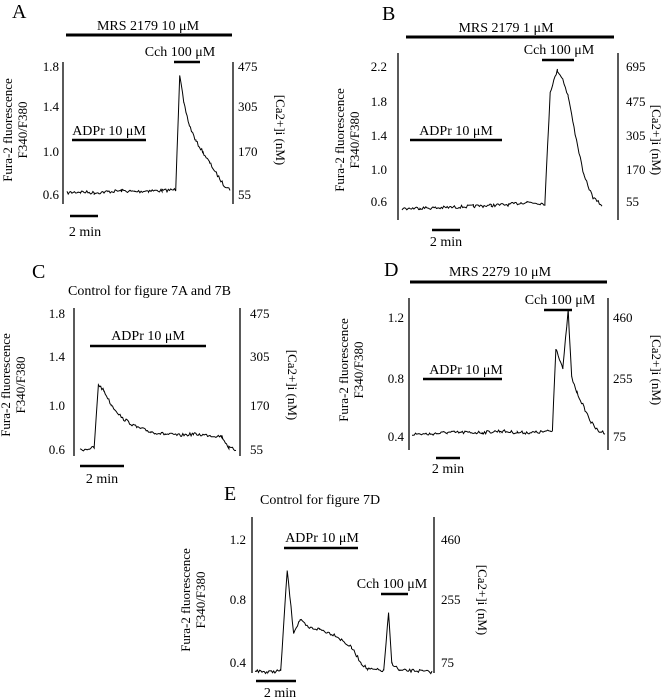 The height and width of the screenshot is (700, 670). I want to click on treatment-label: MRS 2279 10 μM, so click(500, 272).